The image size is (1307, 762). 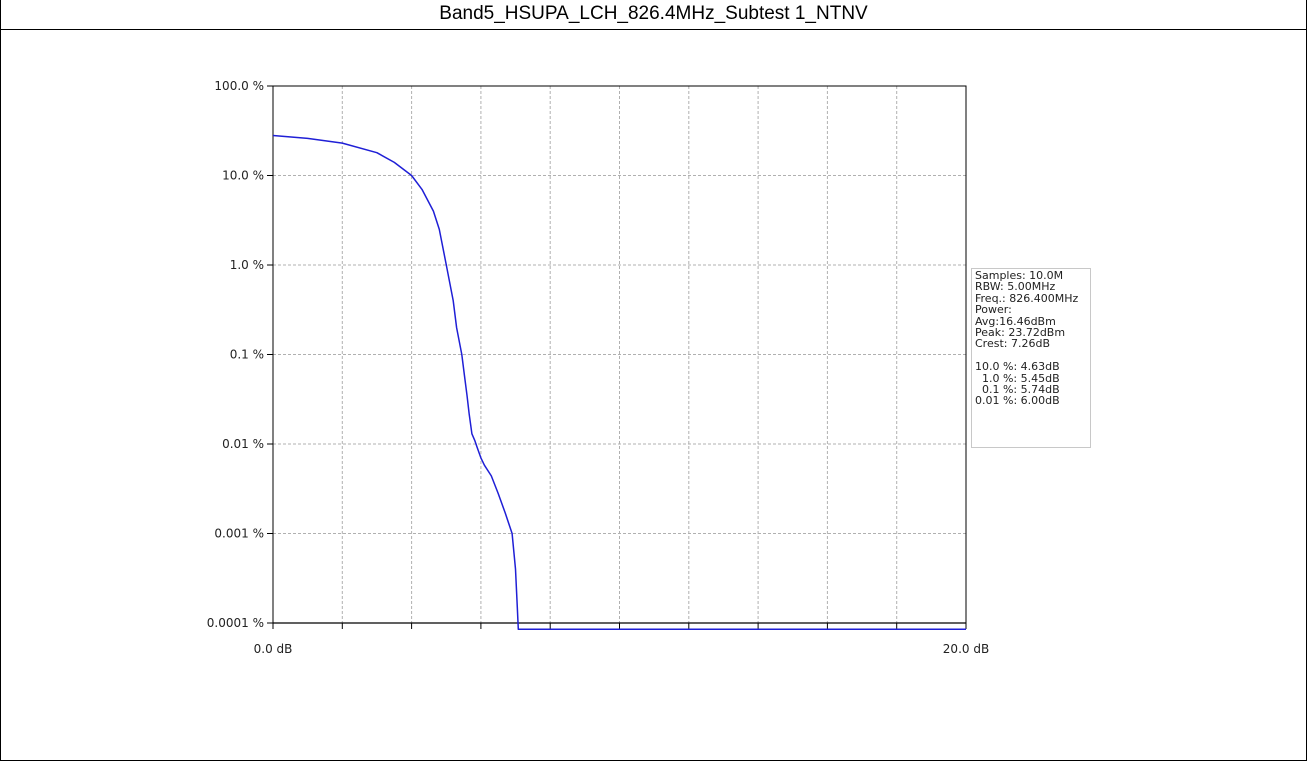 What do you see at coordinates (1015, 287) in the screenshot?
I see `info-line: RBW: 5.00MHz` at bounding box center [1015, 287].